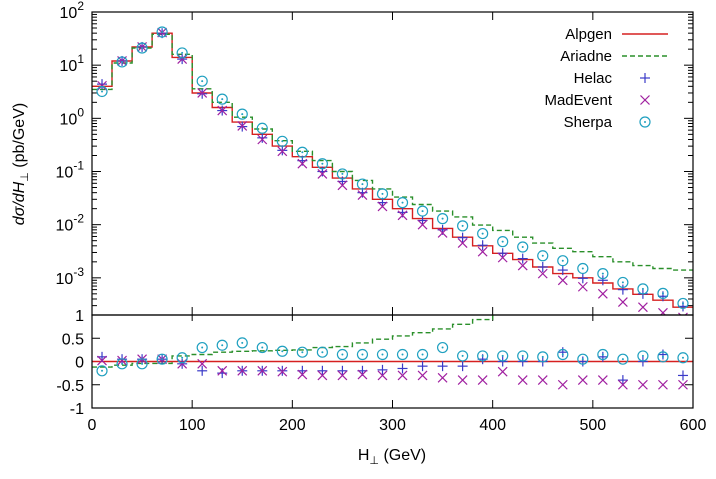  What do you see at coordinates (392, 352) in the screenshot?
I see `bottom-panel-series` at bounding box center [392, 352].